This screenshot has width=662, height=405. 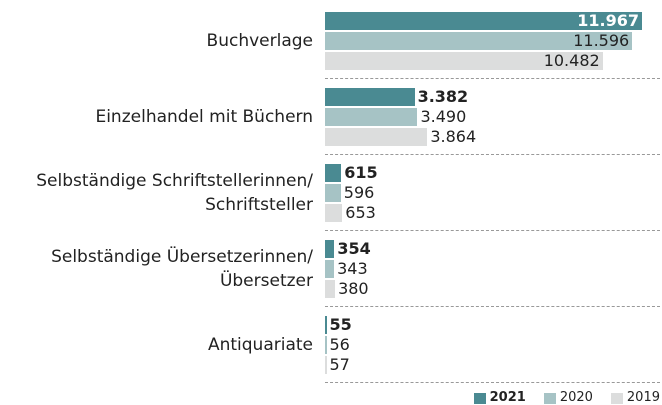 I want to click on category-label: Selbständige Übersetzerinnen/ Übersetzer, so click(x=182, y=269).